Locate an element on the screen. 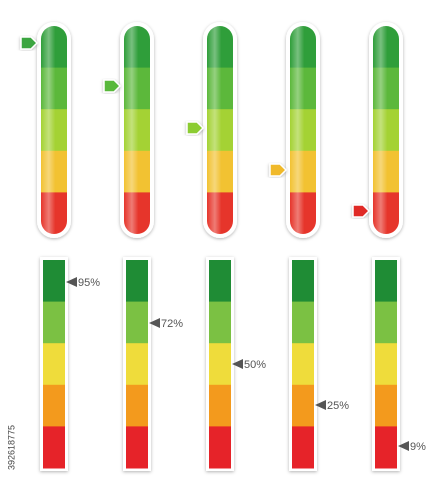  percent-label: 72% is located at coordinates (172, 324).